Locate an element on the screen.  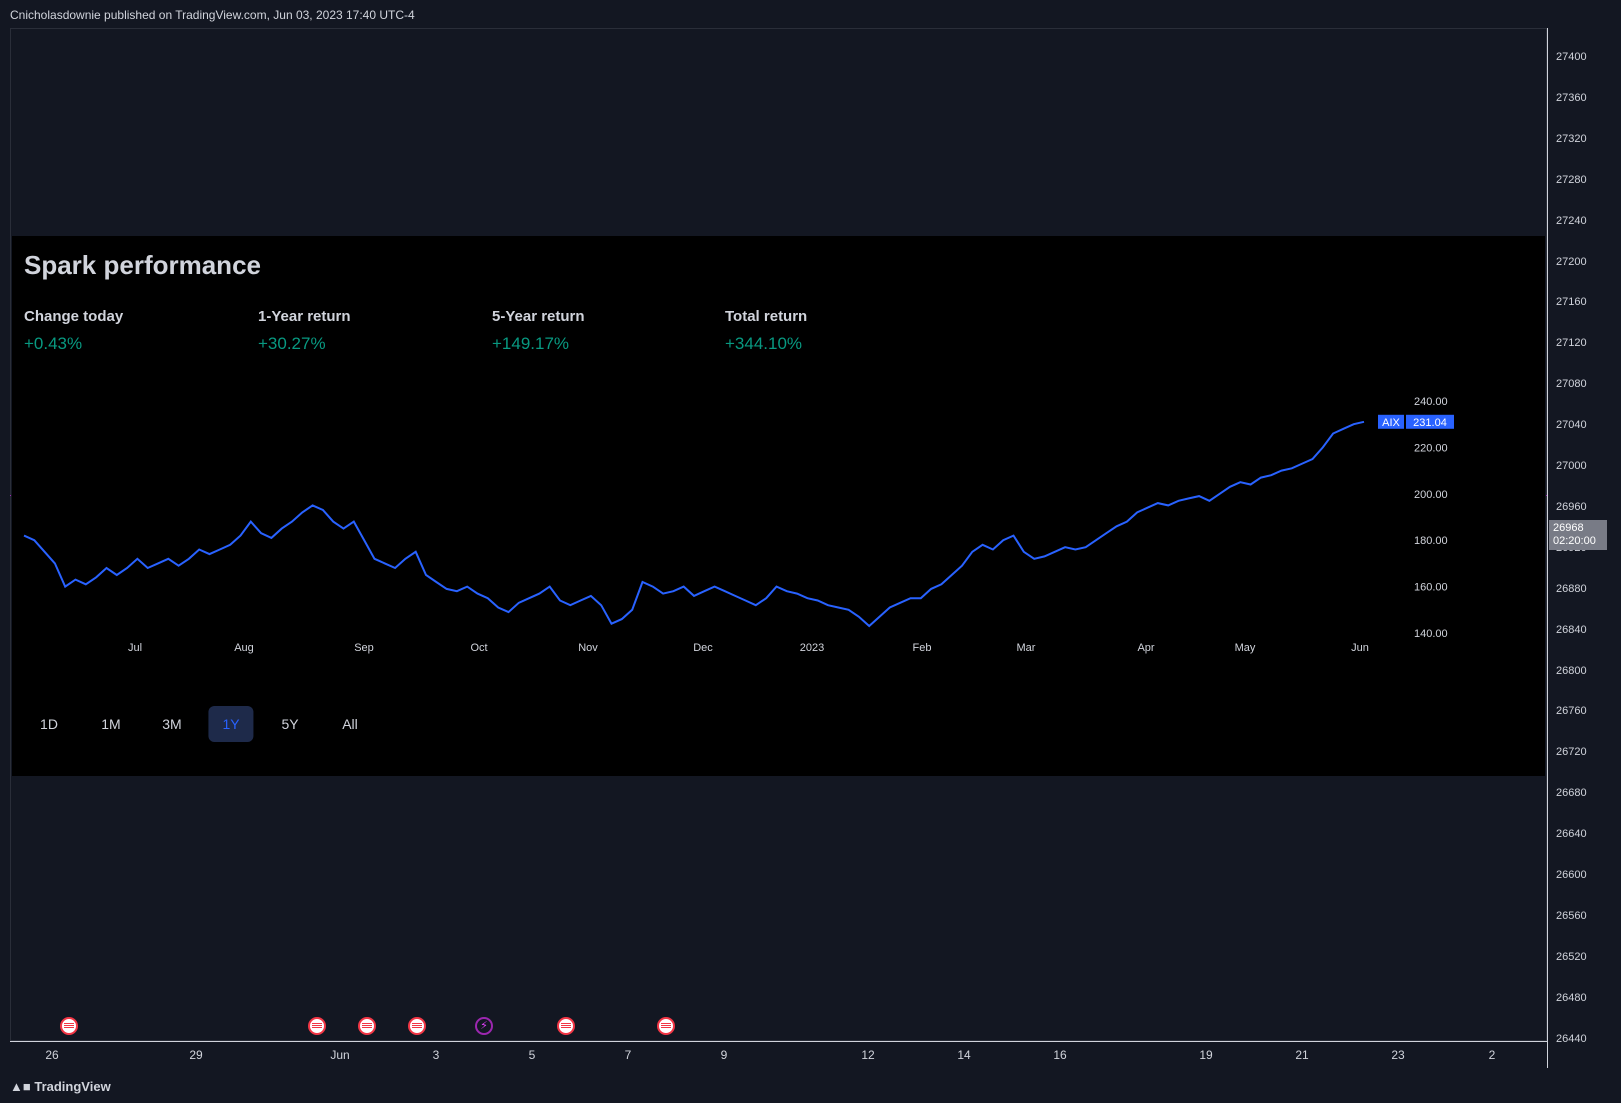
tradingview-logo-text: TradingView is located at coordinates (72, 1086).